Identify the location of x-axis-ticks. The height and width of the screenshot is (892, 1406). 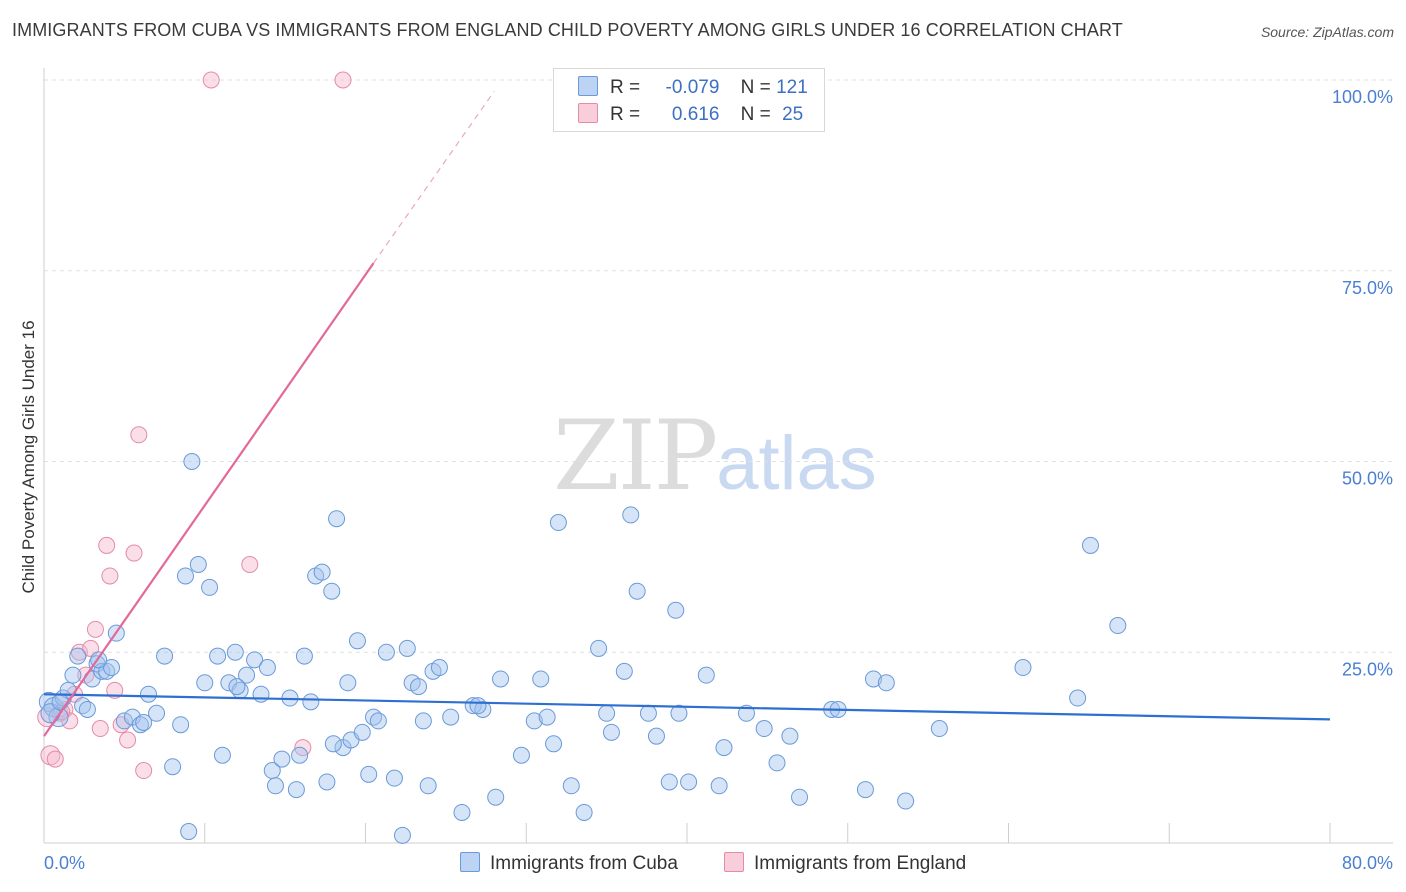
(767, 833).